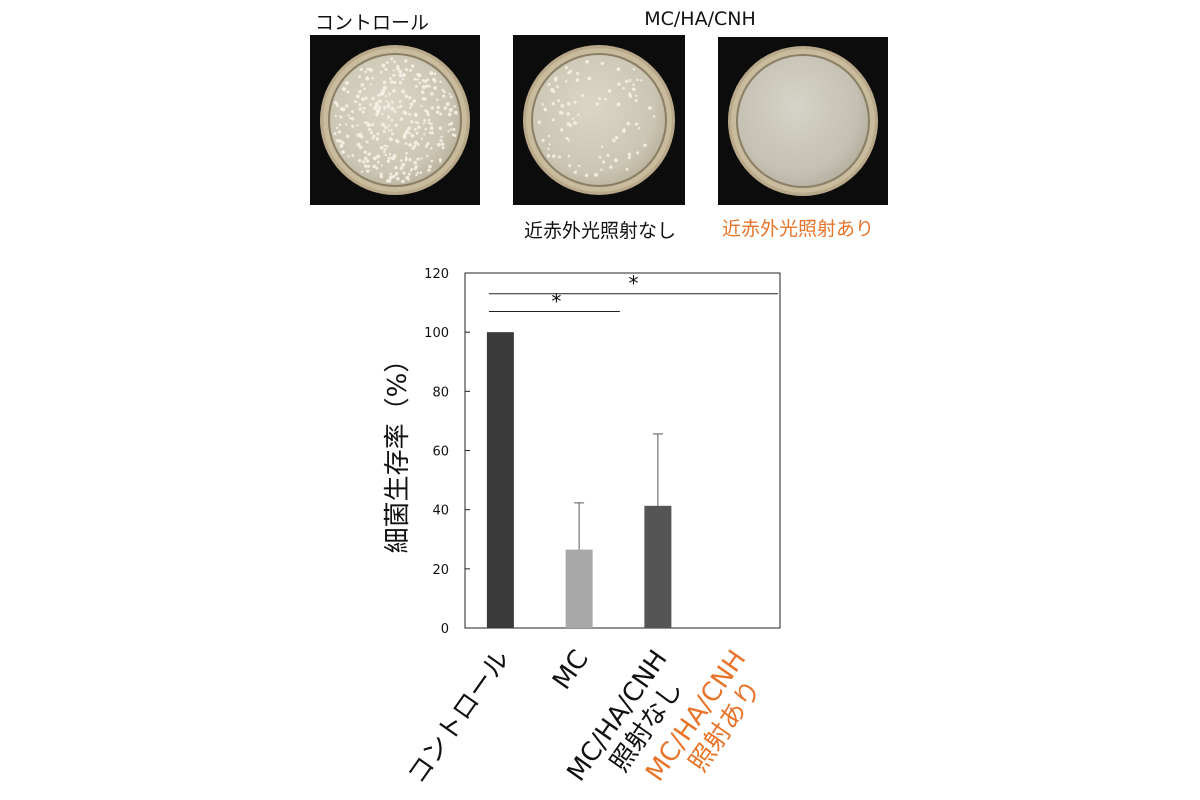 The height and width of the screenshot is (800, 1200). Describe the element at coordinates (571, 670) in the screenshot. I see `x-category-label-line: MC` at that location.